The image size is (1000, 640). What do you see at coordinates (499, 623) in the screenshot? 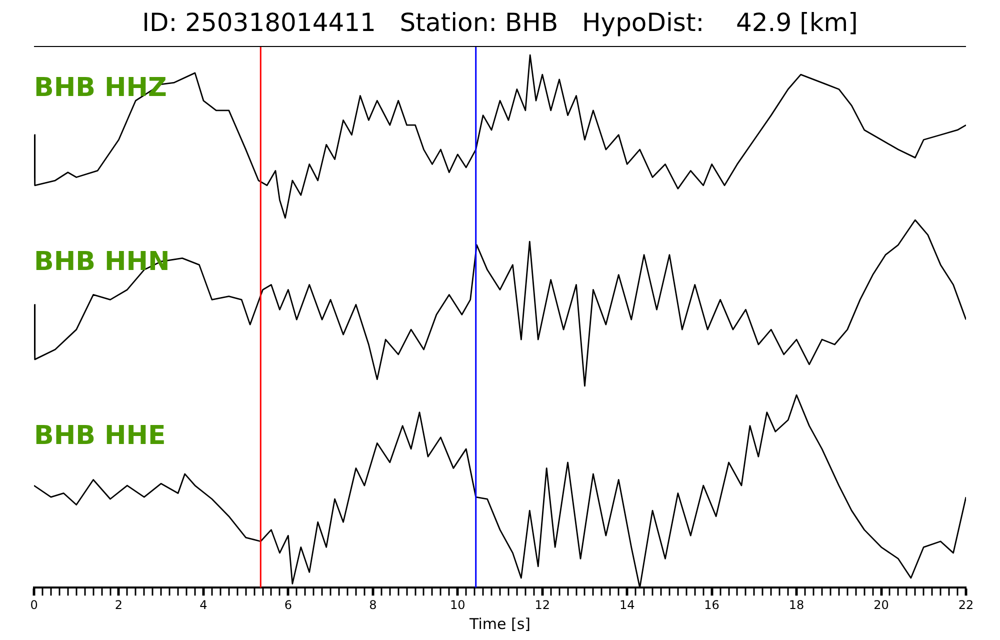
I see `x-axis-title: Time [s]` at bounding box center [499, 623].